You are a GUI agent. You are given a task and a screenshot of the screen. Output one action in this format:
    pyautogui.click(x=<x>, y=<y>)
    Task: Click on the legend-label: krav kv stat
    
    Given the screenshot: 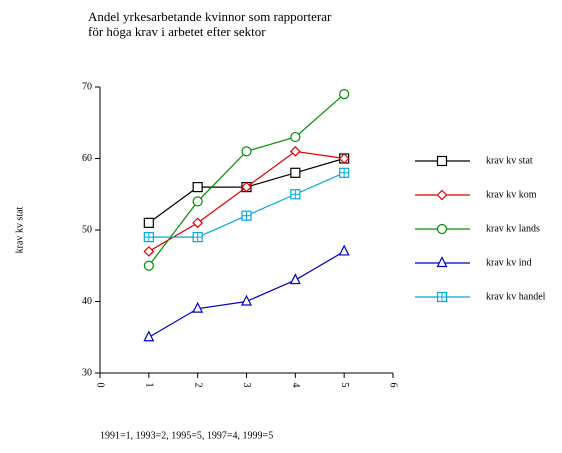 What is the action you would take?
    pyautogui.click(x=509, y=160)
    